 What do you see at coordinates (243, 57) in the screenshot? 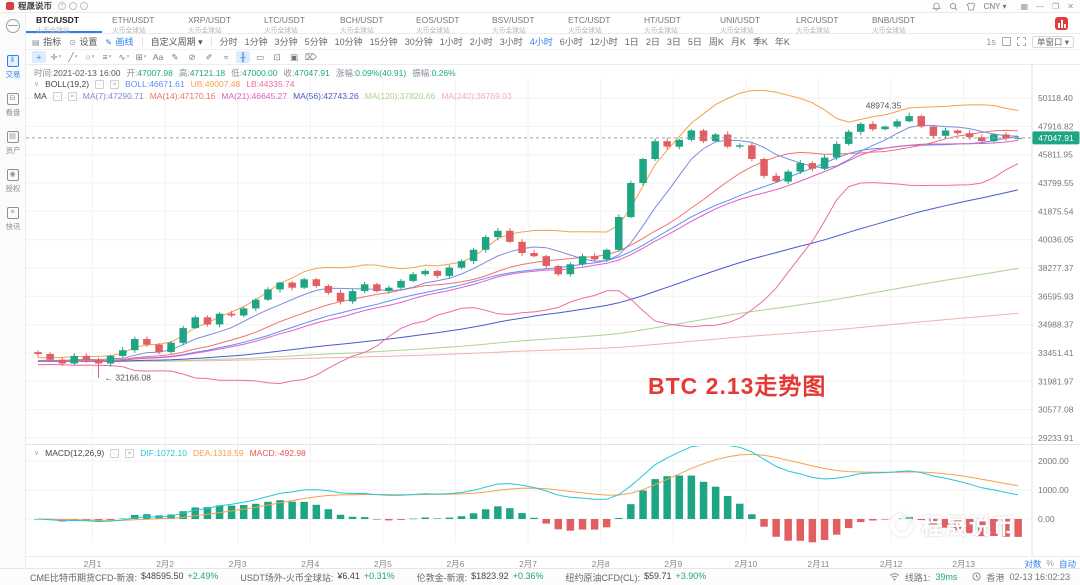
I see `pattern-mark-icon: ╫` at bounding box center [243, 57].